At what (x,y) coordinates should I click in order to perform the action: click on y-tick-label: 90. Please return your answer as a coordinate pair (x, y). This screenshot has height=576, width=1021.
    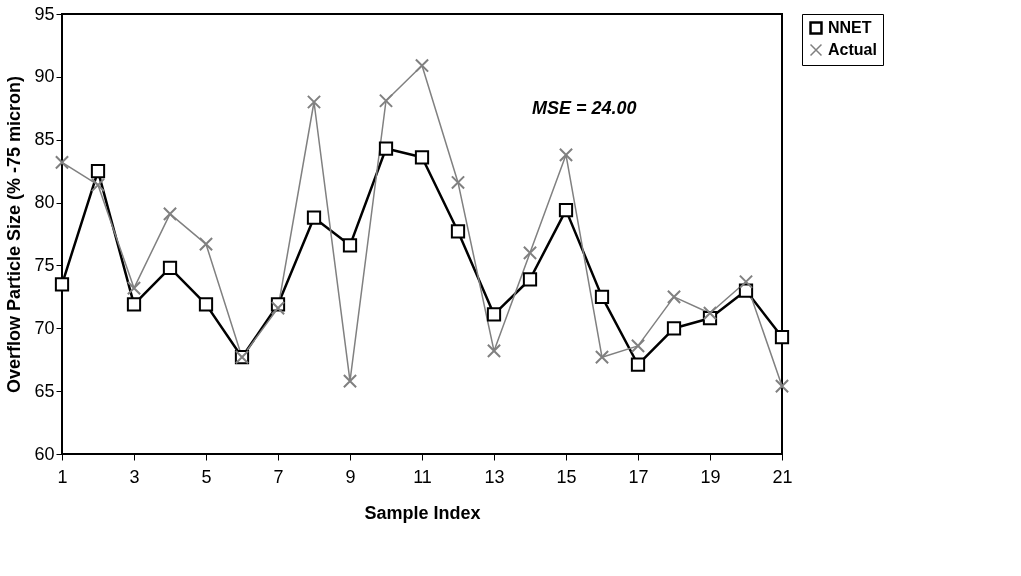
    Looking at the image, I should click on (44, 76).